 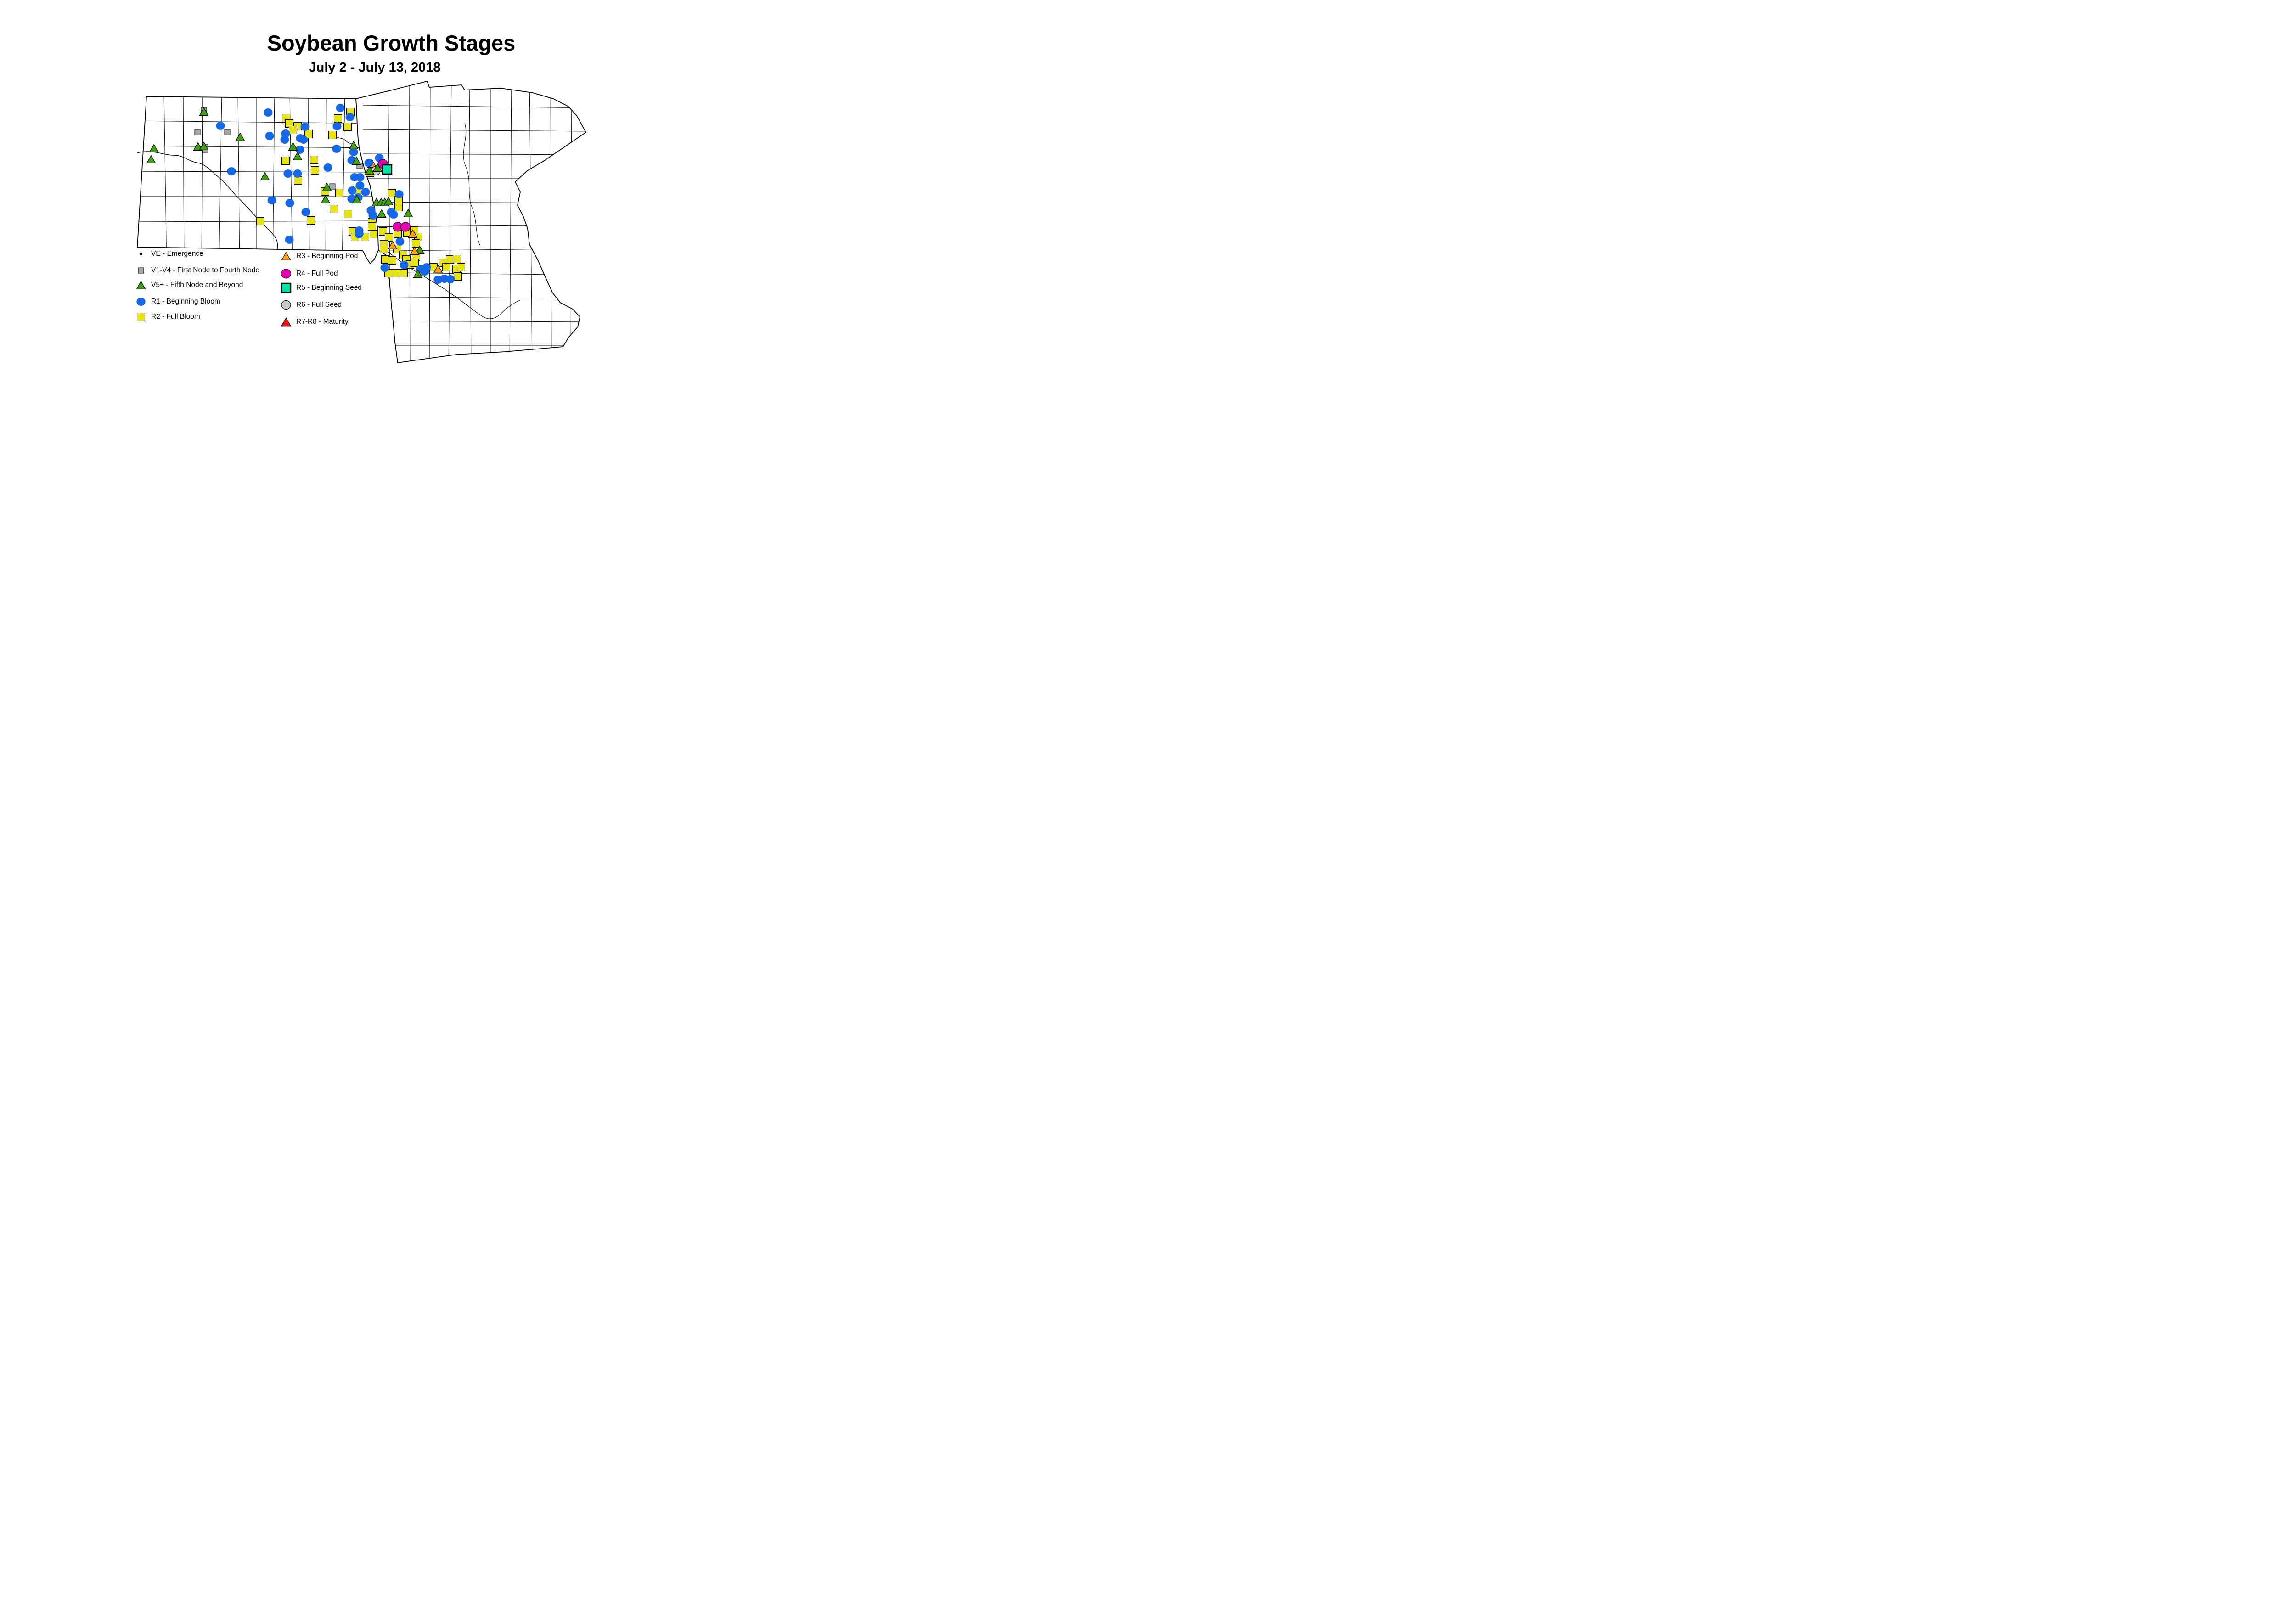 I want to click on legend-item-r6: R6 - Full Seed, so click(x=310, y=305).